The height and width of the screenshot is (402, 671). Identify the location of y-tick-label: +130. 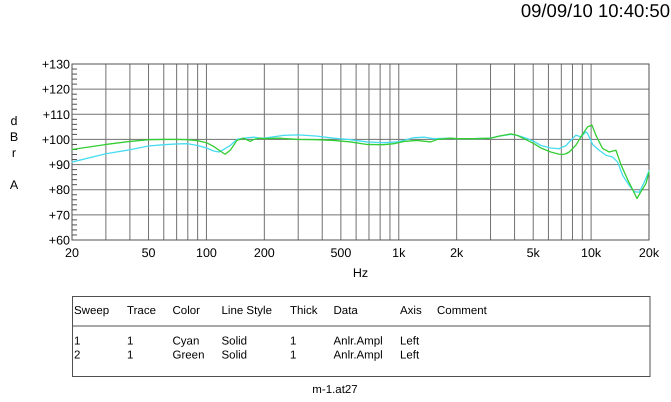
(56, 65).